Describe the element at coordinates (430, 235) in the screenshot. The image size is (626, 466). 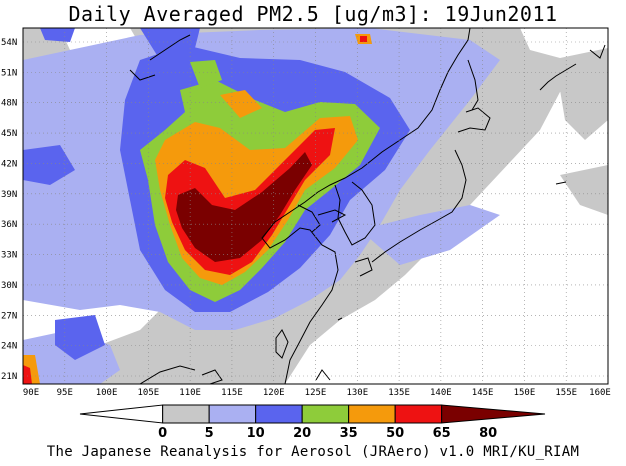
I see `contour-10-20-japan` at that location.